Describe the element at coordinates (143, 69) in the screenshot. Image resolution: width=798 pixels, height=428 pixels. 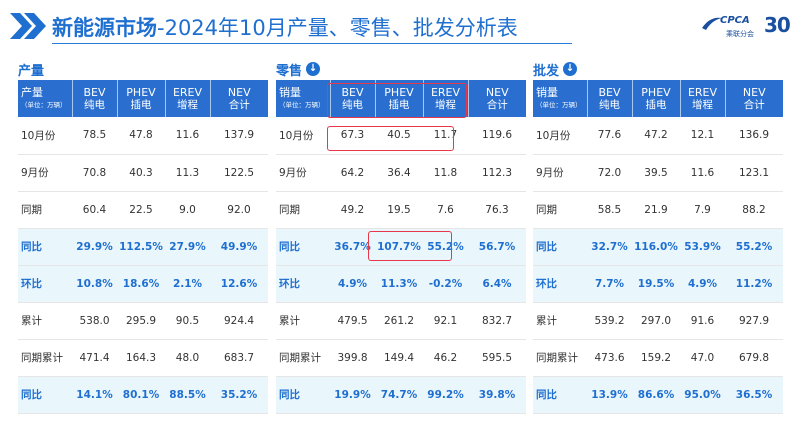
I see `panel-title: 产量` at that location.